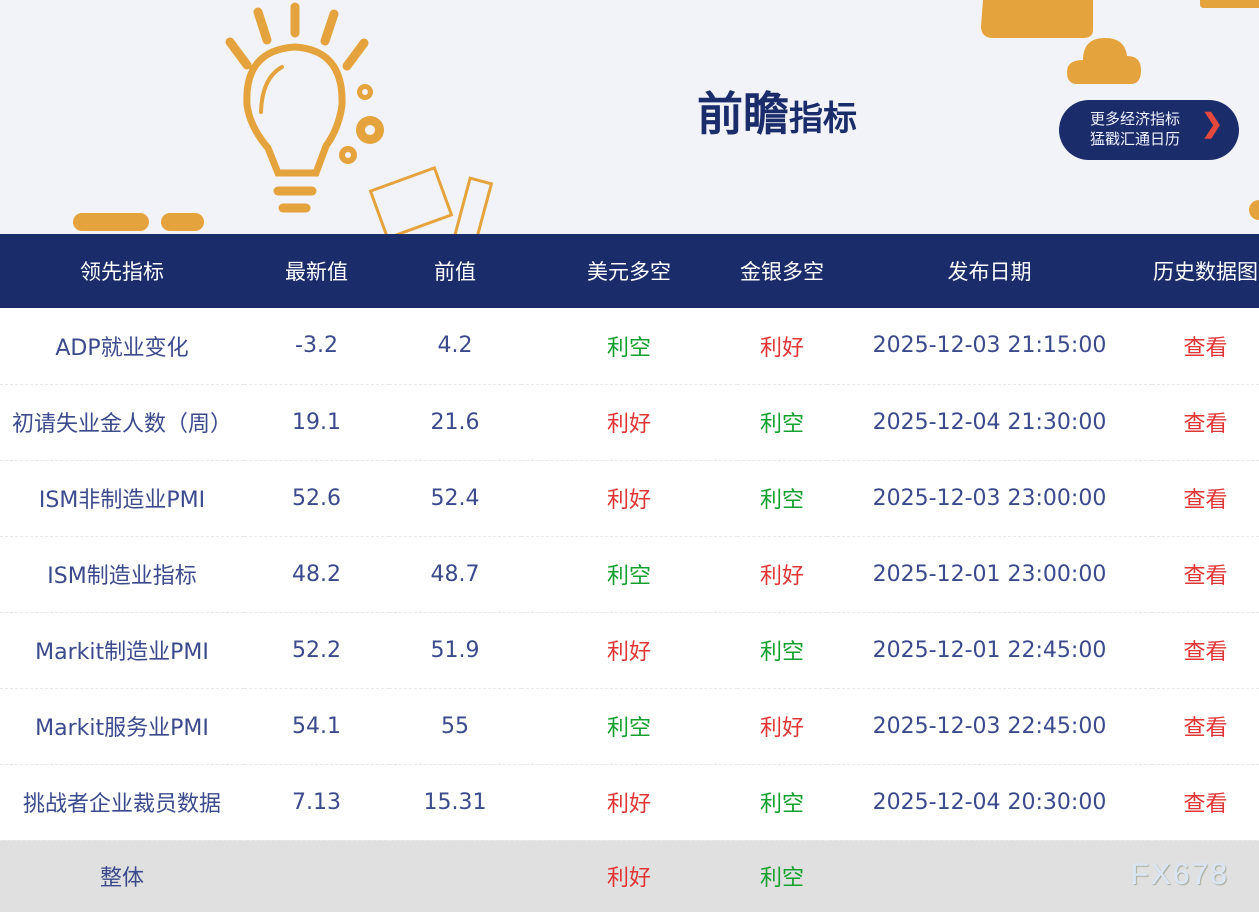 The image size is (1259, 912). I want to click on more-line2: 猛戳汇通日历, so click(1135, 139).